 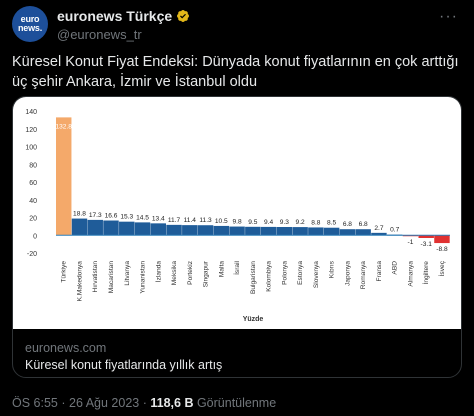 What do you see at coordinates (190, 220) in the screenshot?
I see `data-label-8: 11.4` at bounding box center [190, 220].